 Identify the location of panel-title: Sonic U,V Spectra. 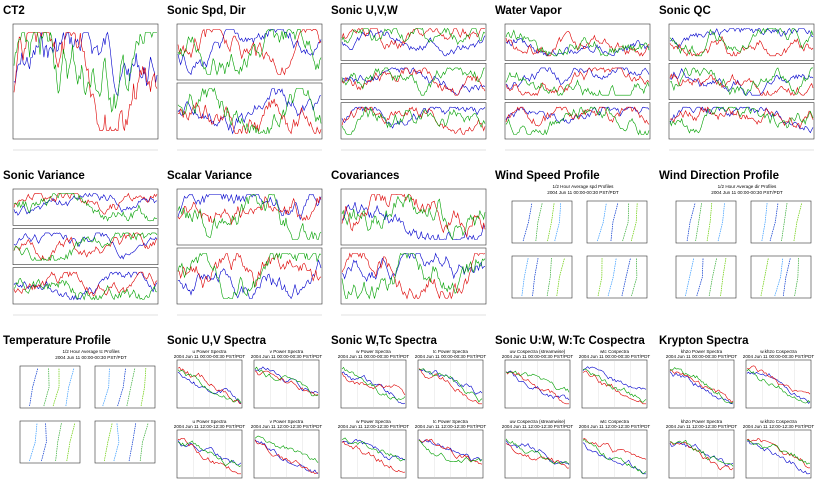
(217, 341).